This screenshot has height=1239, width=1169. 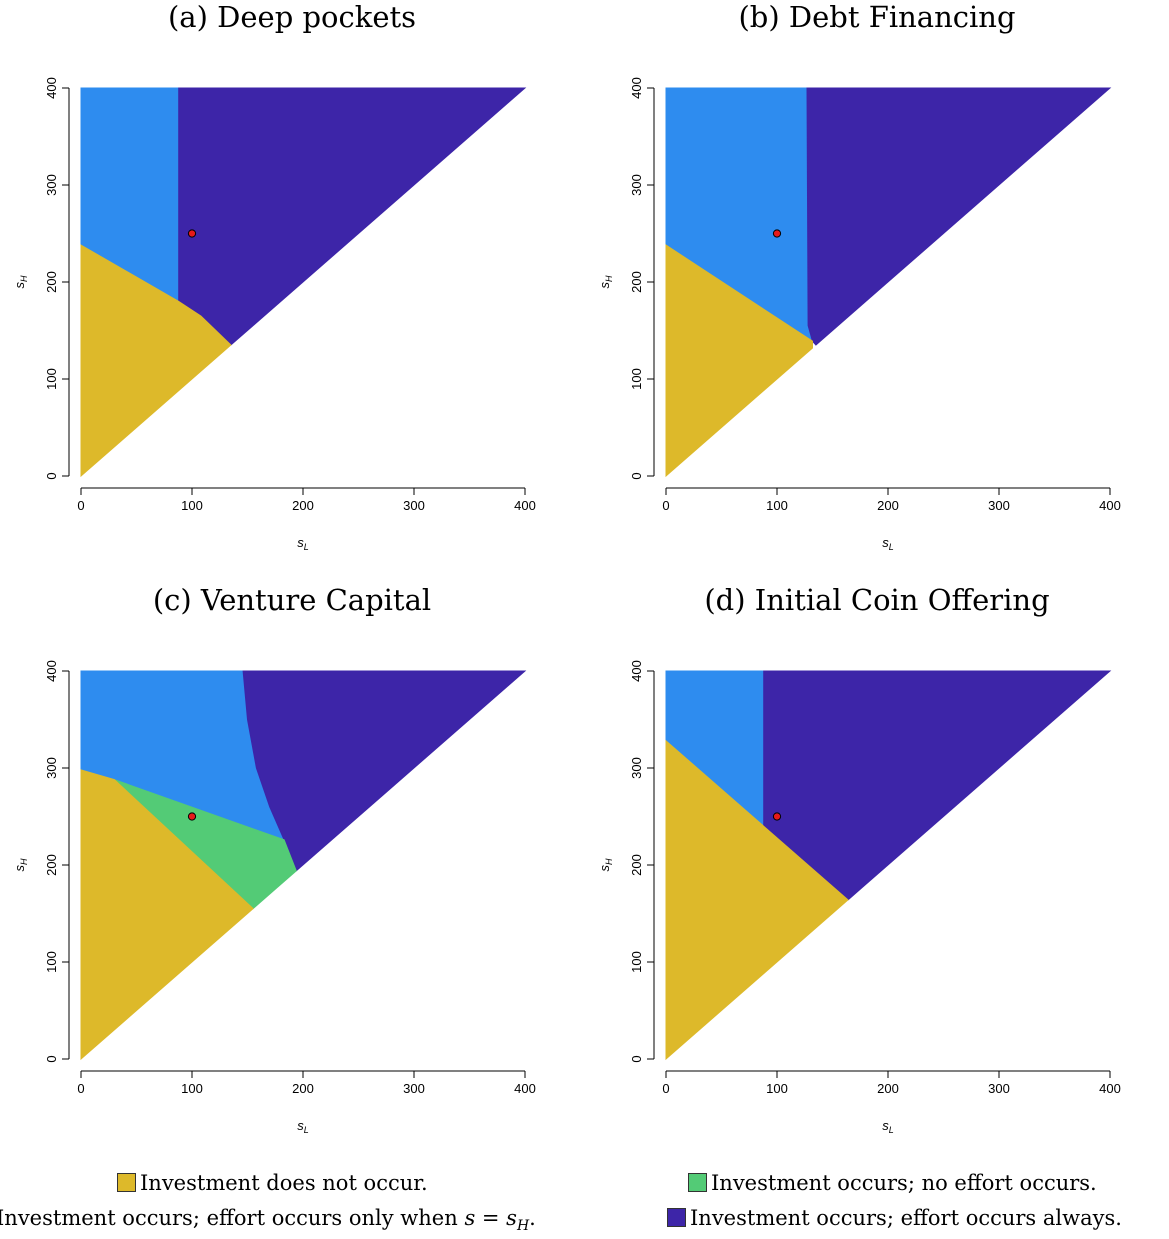 I want to click on legend-item-no-investment: Investment does not occur., so click(x=272, y=1183).